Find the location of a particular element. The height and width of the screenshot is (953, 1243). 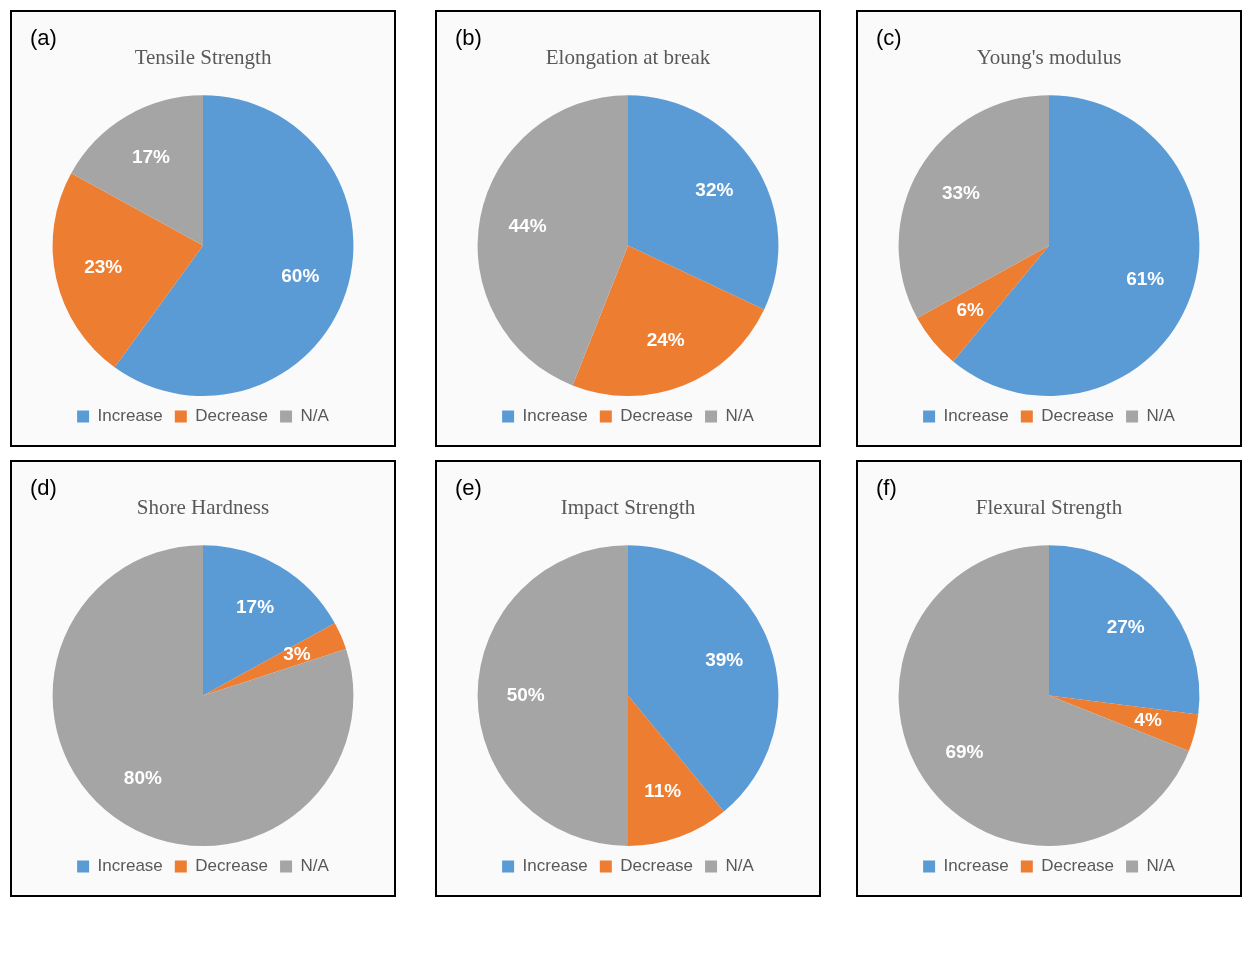

text: (a) is located at coordinates (43, 38).